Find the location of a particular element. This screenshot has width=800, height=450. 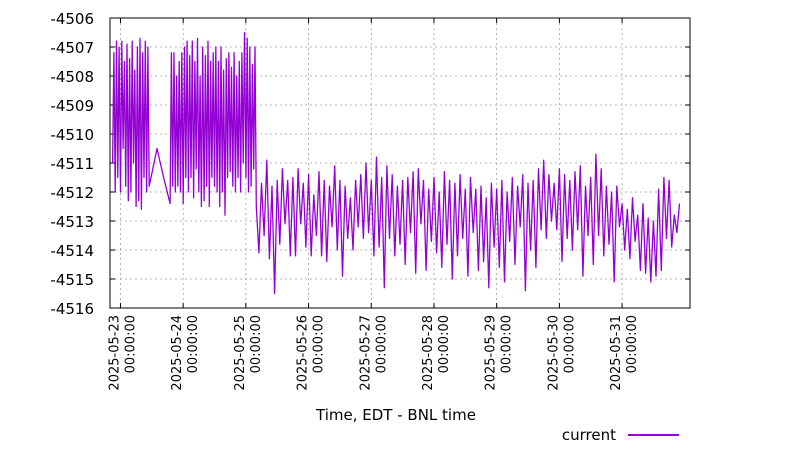

y-tick-label: -4508 is located at coordinates (72, 77).